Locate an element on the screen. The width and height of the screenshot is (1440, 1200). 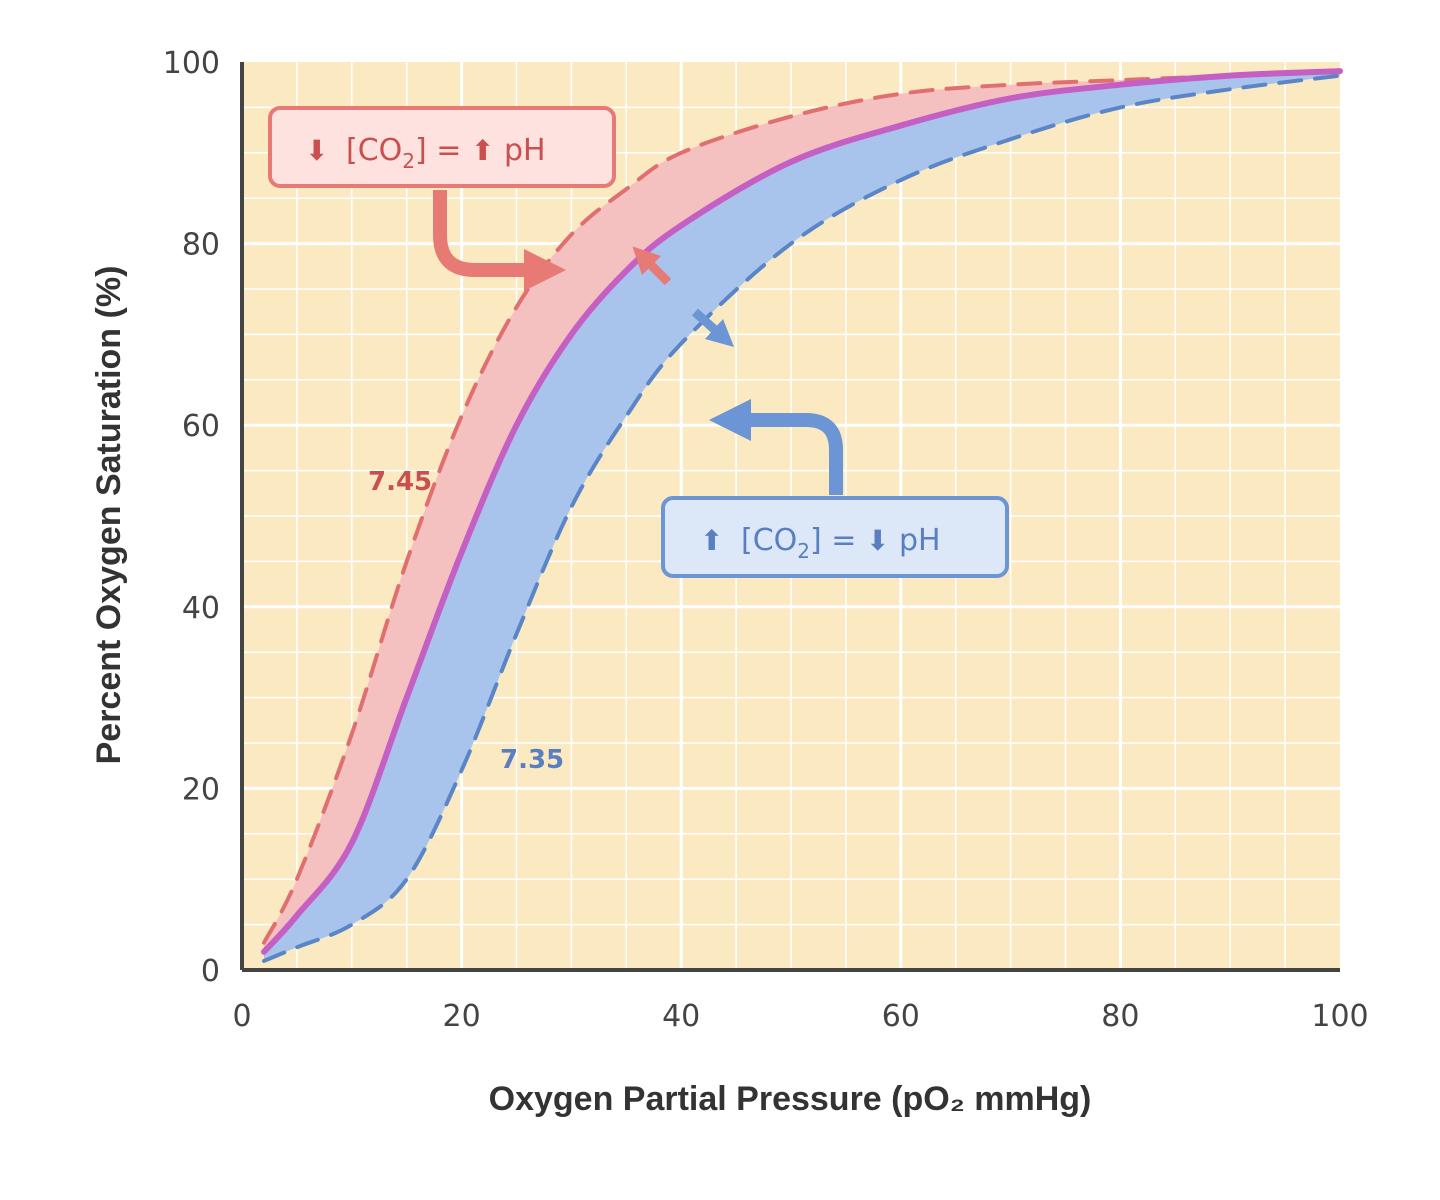
x-tick-label: 80 is located at coordinates (1120, 1016).